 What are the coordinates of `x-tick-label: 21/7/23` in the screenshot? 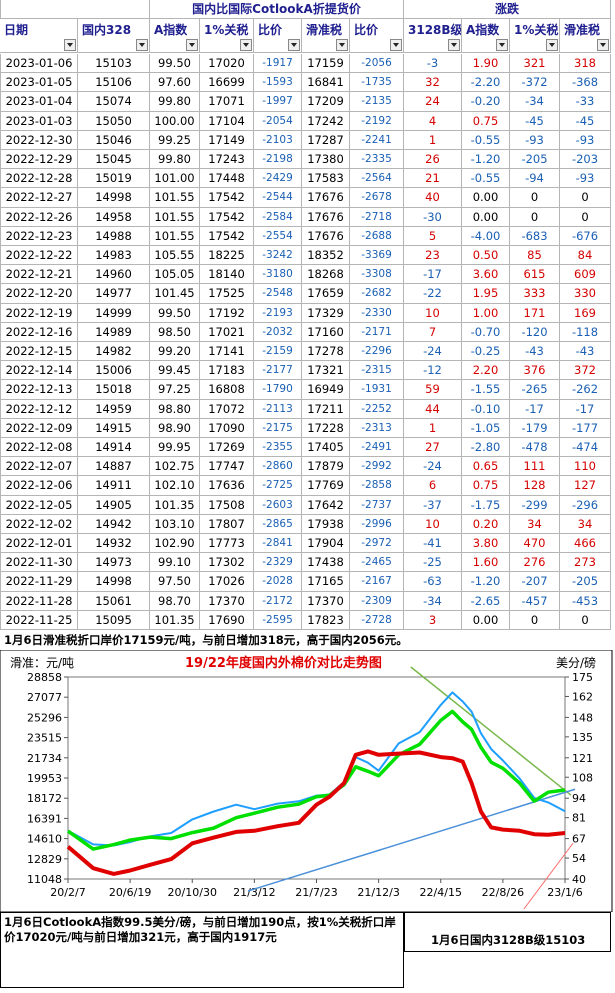 It's located at (316, 892).